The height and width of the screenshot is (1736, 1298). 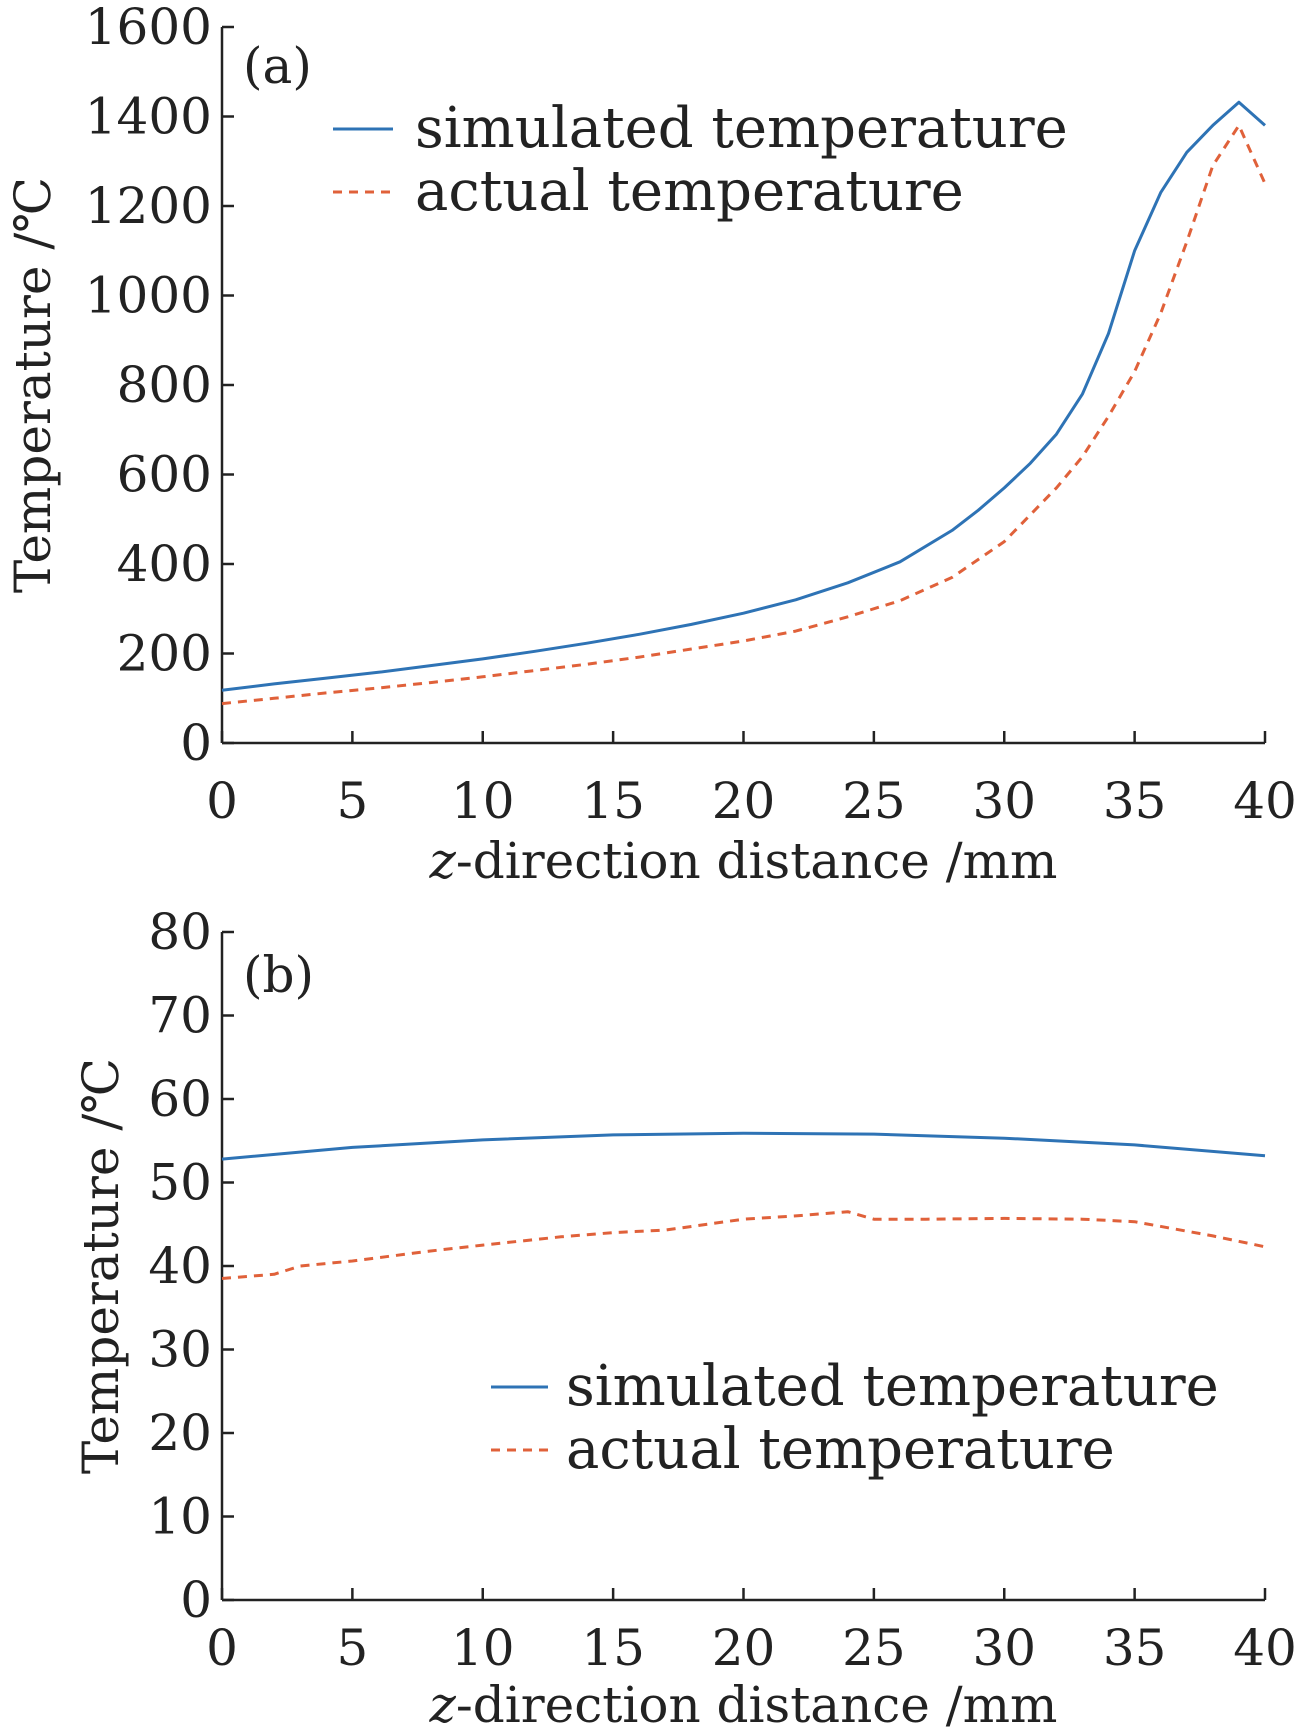 What do you see at coordinates (148, 206) in the screenshot?
I see `y-tick-label: 1200` at bounding box center [148, 206].